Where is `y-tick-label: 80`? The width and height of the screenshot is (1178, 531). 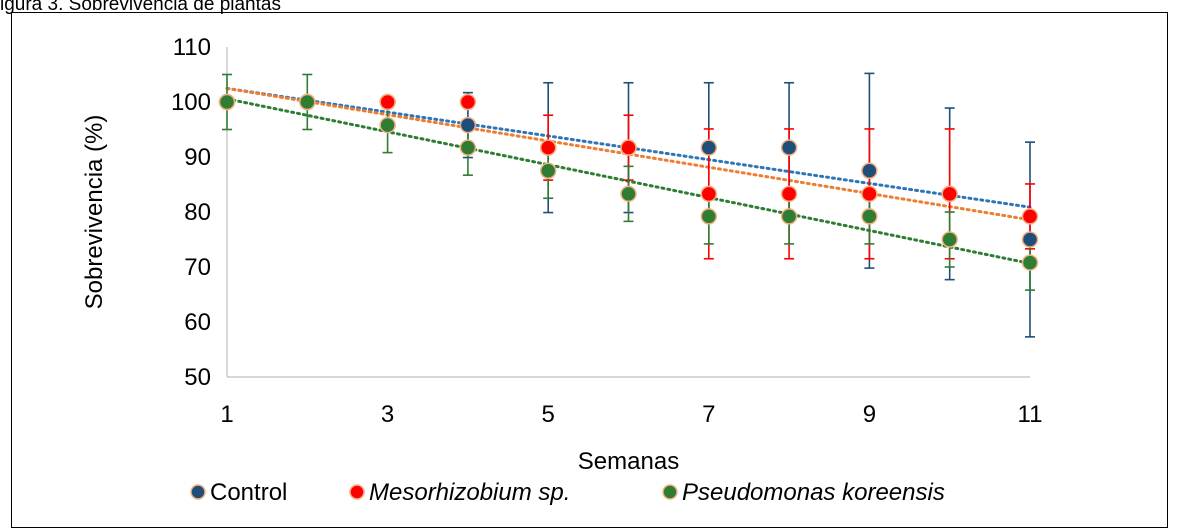
y-tick-label: 80 is located at coordinates (197, 212).